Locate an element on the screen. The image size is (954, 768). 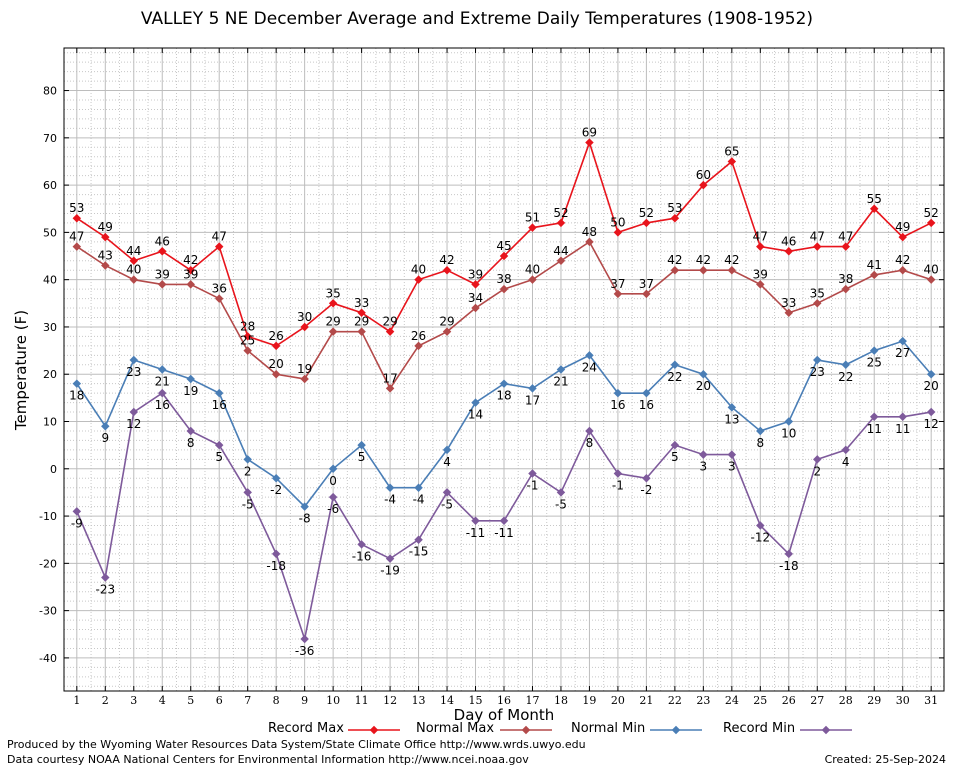
y-tick-label: -10 is located at coordinates (48, 516).